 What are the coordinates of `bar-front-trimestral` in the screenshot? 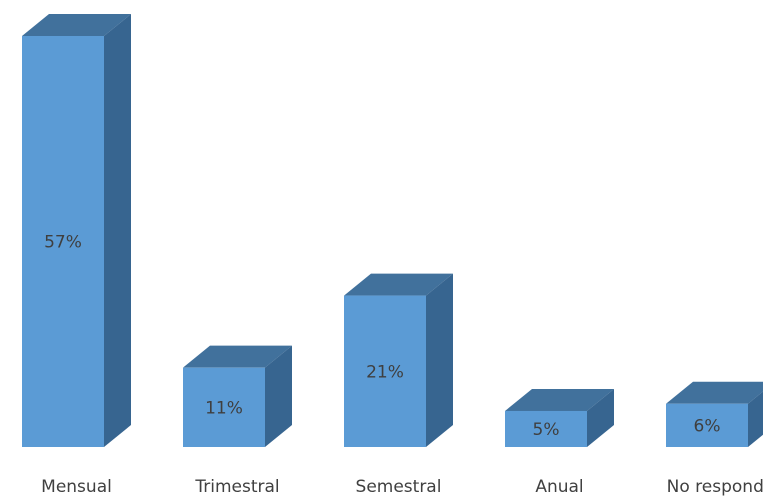 It's located at (224, 407).